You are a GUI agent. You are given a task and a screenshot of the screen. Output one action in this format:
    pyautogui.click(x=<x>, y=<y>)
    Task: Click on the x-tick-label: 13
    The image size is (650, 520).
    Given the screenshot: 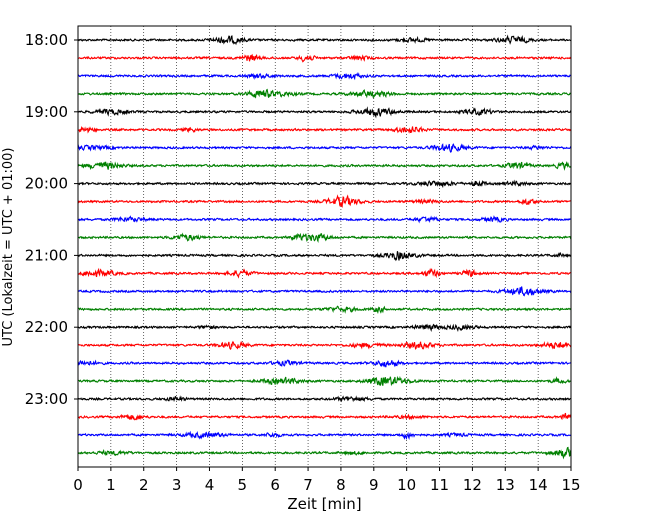 What is the action you would take?
    pyautogui.click(x=505, y=485)
    